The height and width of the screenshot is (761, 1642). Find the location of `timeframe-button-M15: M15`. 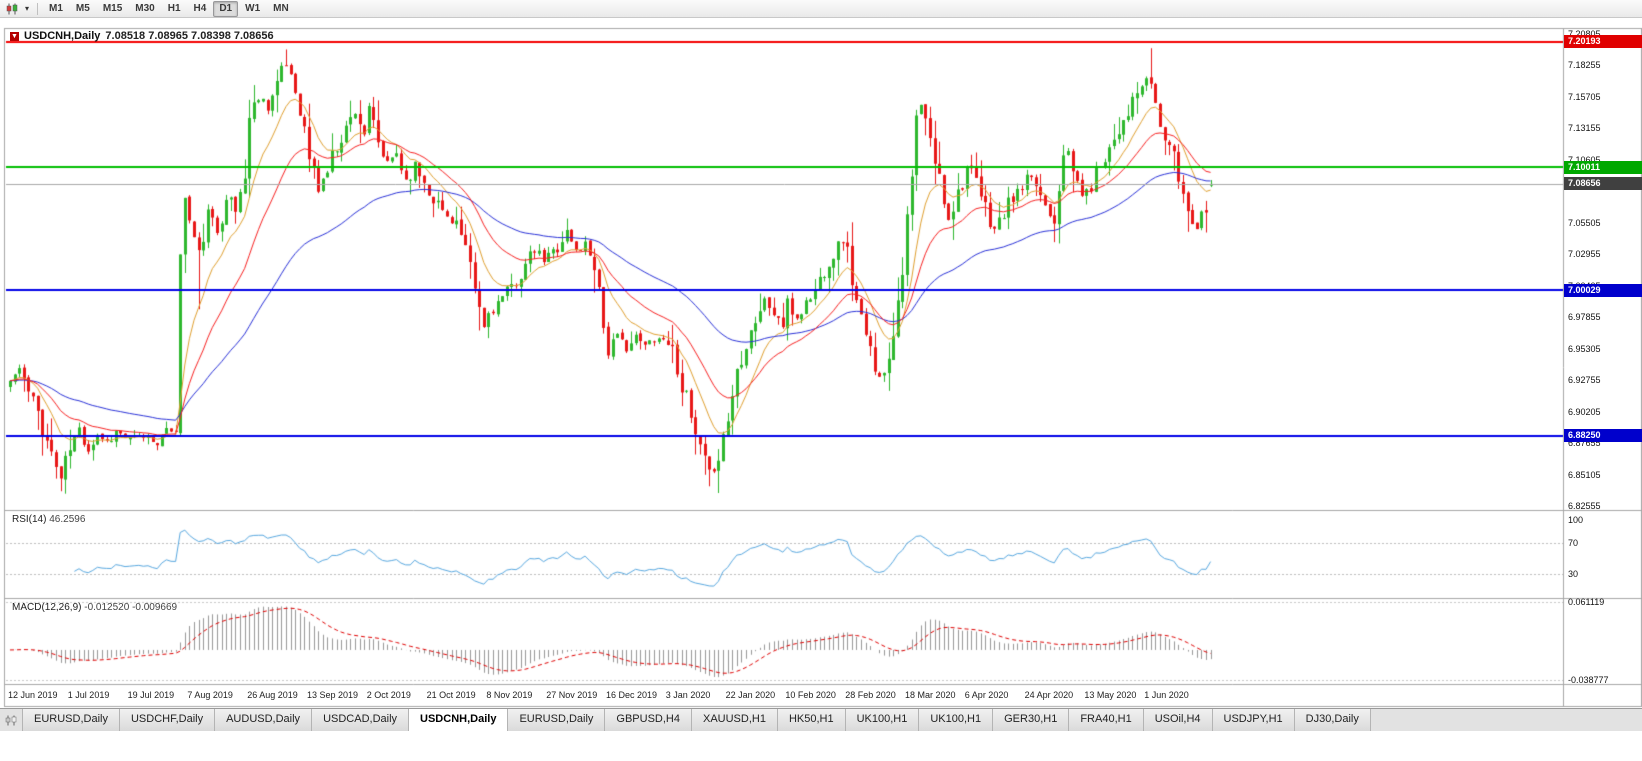

timeframe-button-M15: M15 is located at coordinates (112, 8).